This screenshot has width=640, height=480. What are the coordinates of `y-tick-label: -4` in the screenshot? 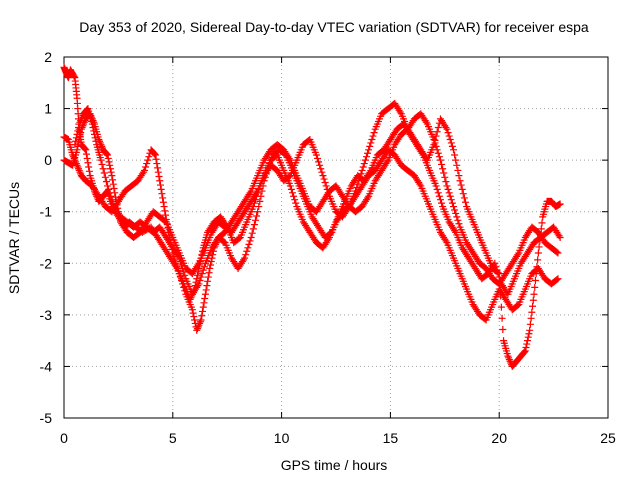 It's located at (46, 366).